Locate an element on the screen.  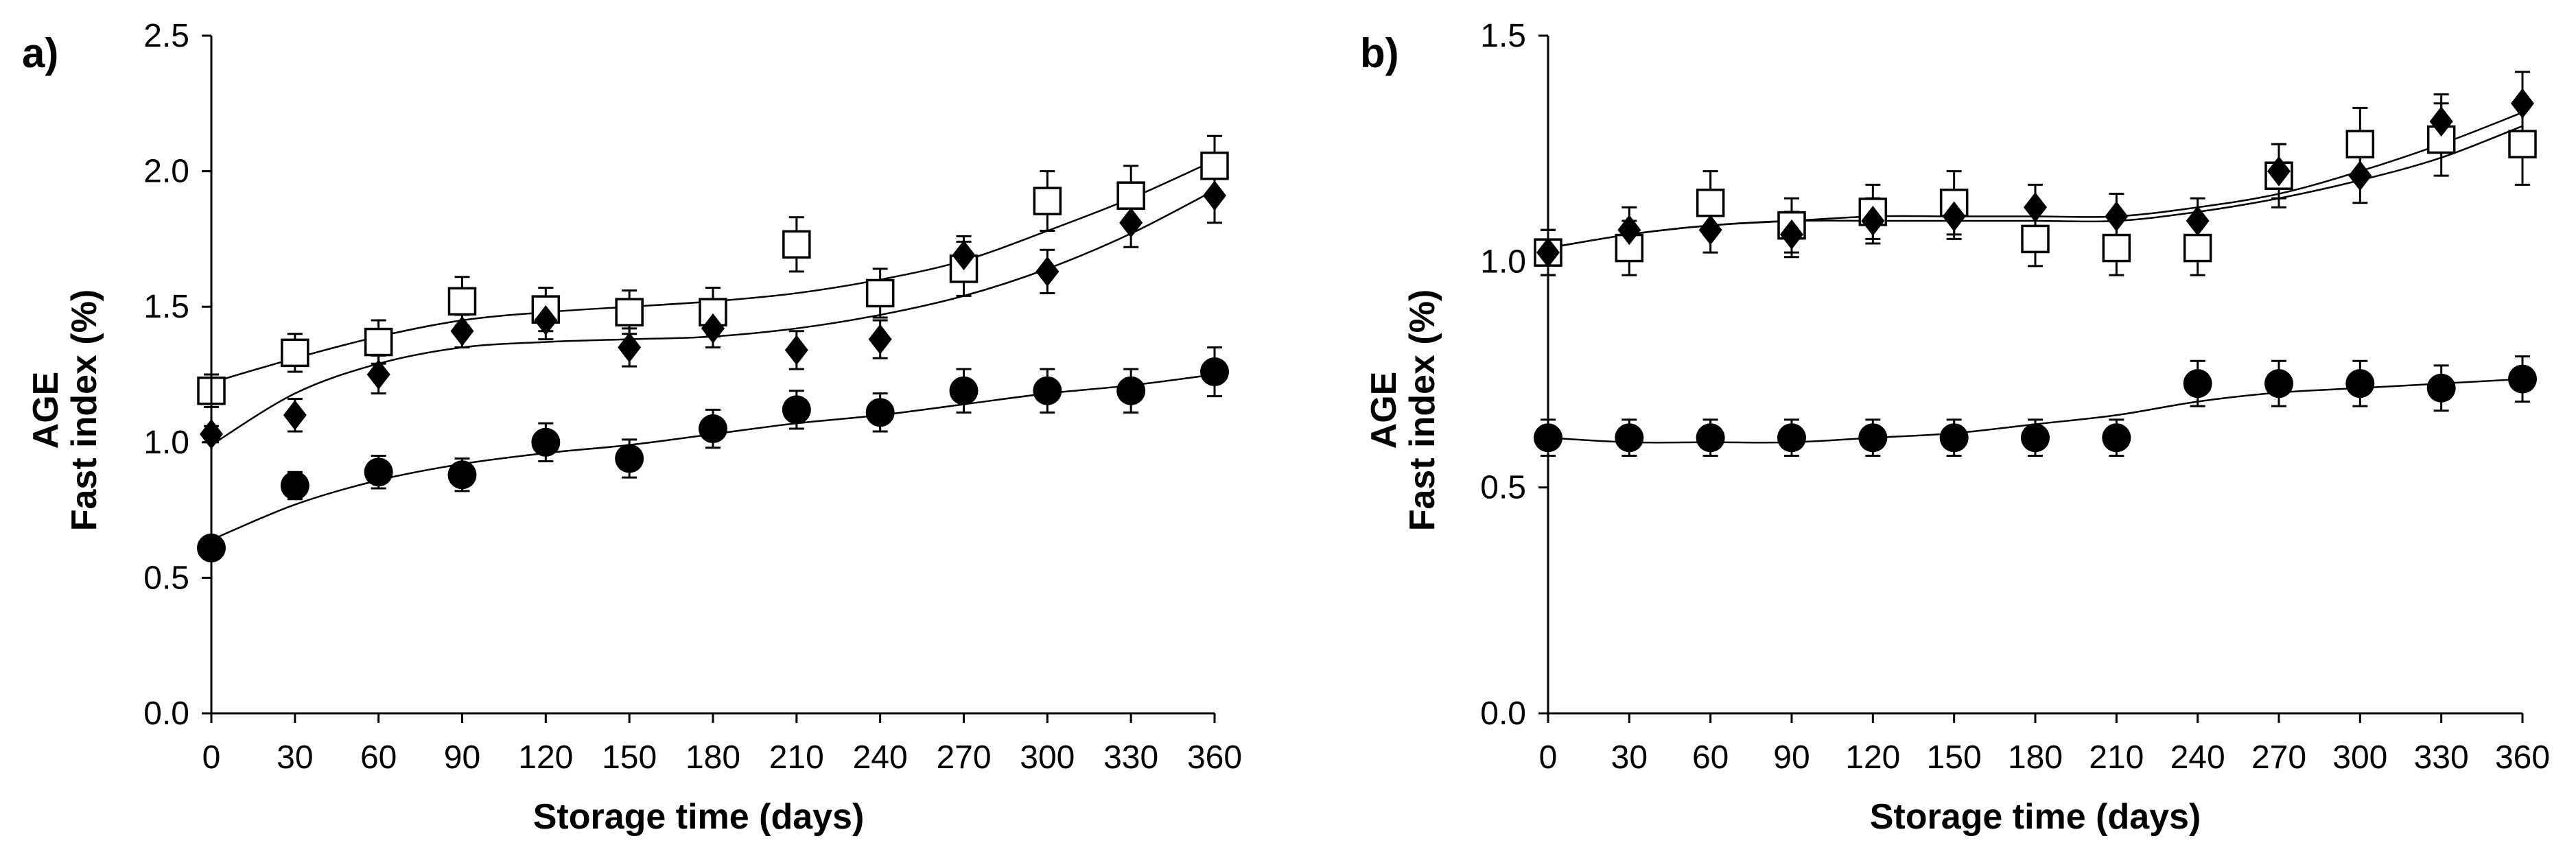
x-tick-label: 270 is located at coordinates (2278, 757).